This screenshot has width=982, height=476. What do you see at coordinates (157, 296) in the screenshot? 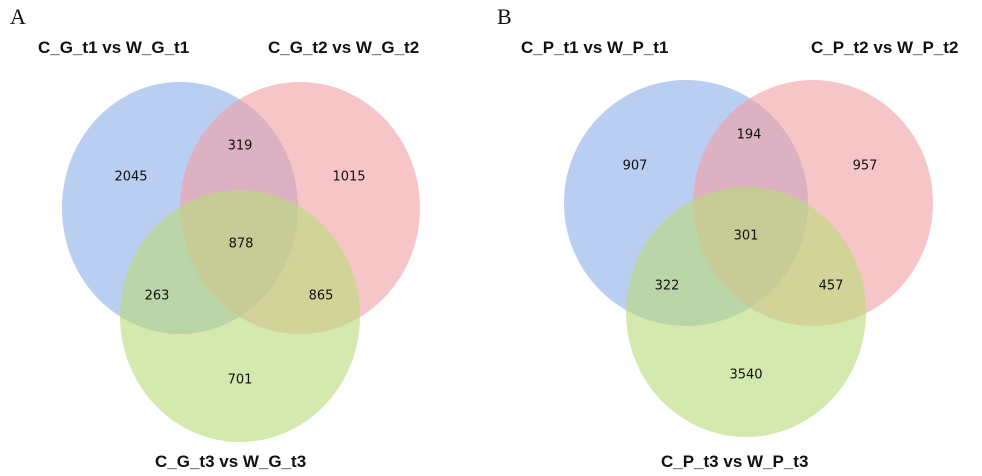
I see `count-sets-1-3: 263` at bounding box center [157, 296].